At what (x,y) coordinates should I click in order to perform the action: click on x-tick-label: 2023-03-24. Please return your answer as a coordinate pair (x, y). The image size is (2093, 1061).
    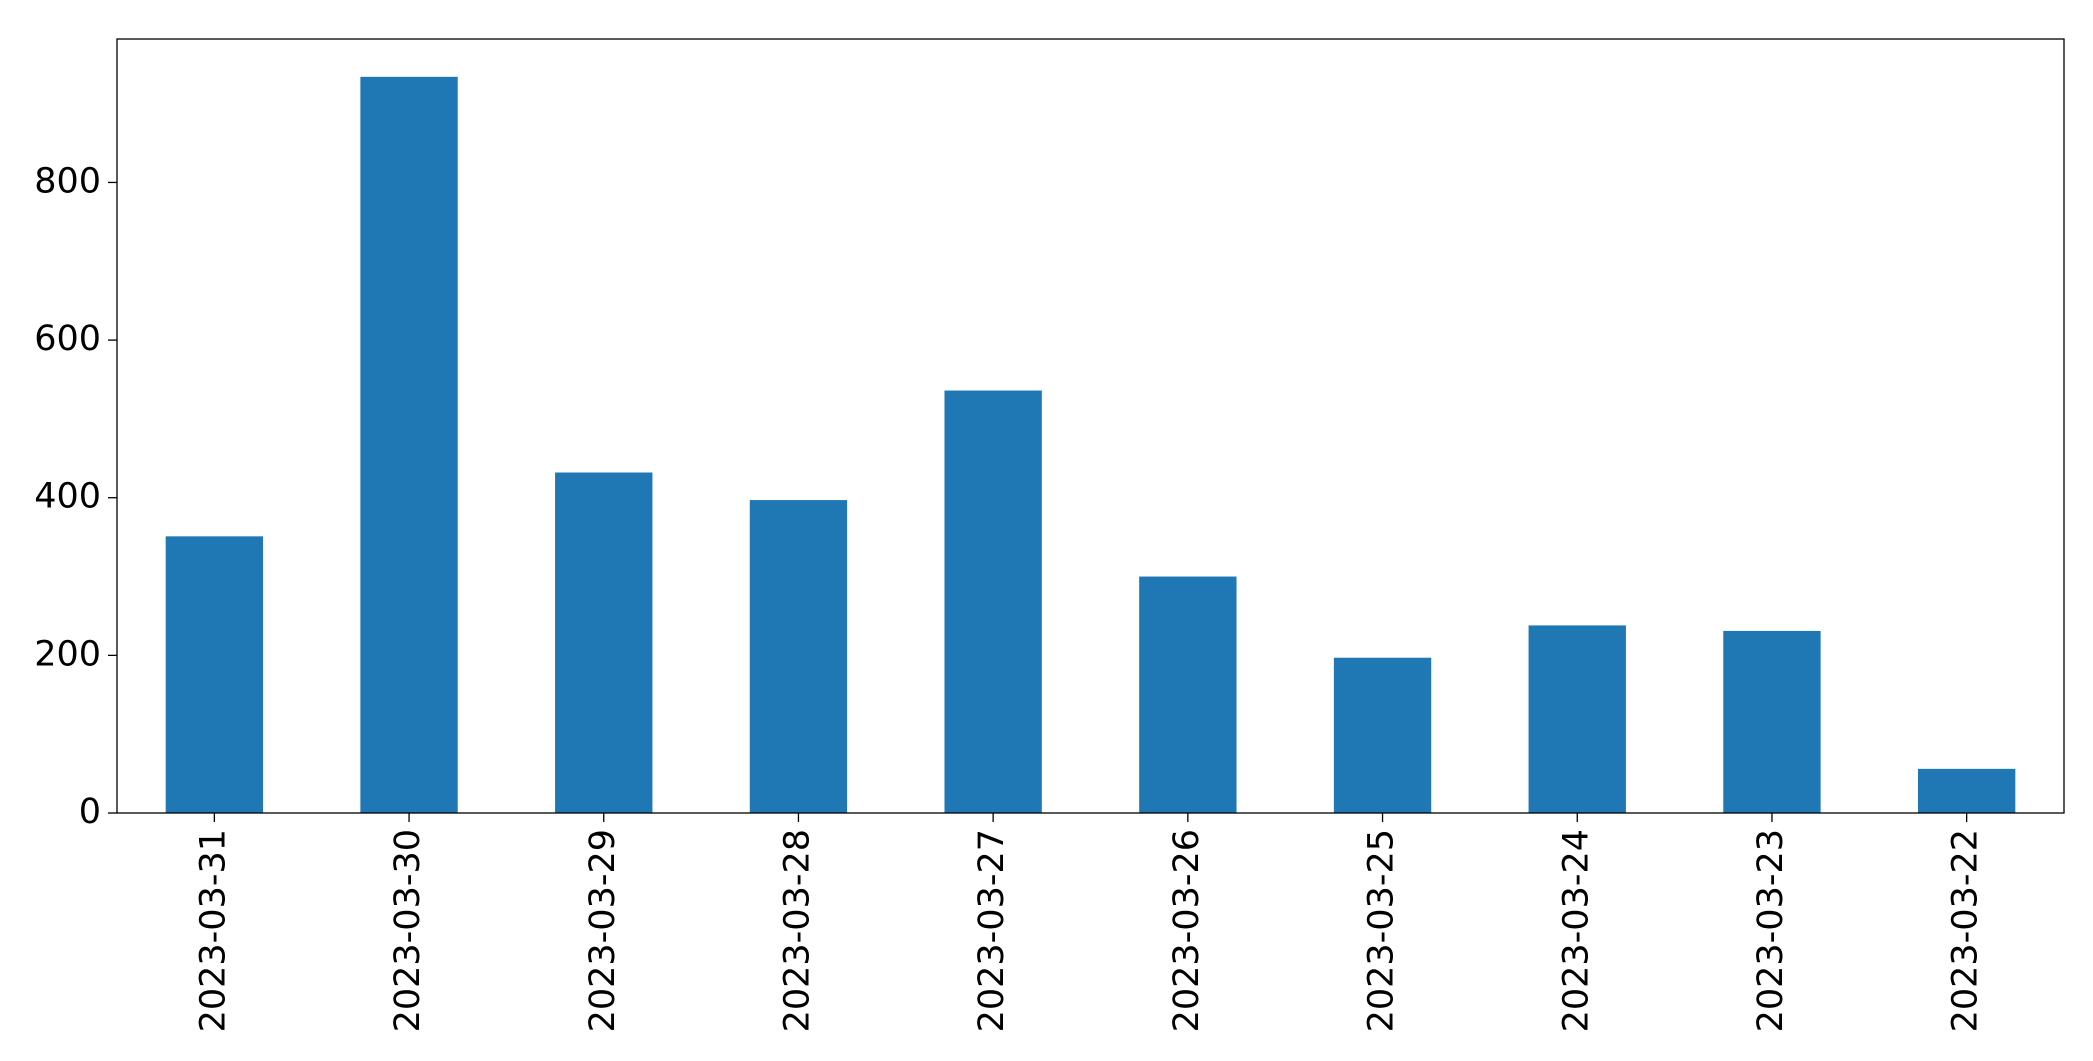
    Looking at the image, I should click on (1576, 930).